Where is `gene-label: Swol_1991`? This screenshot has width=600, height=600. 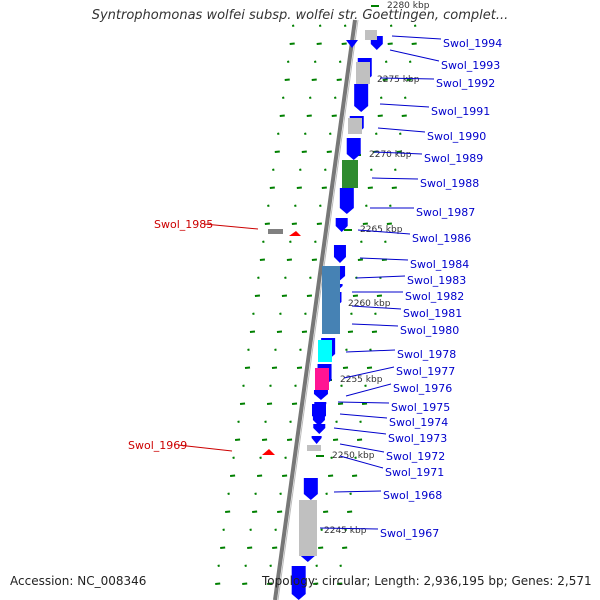
gene-label: Swol_1991 is located at coordinates (460, 111).